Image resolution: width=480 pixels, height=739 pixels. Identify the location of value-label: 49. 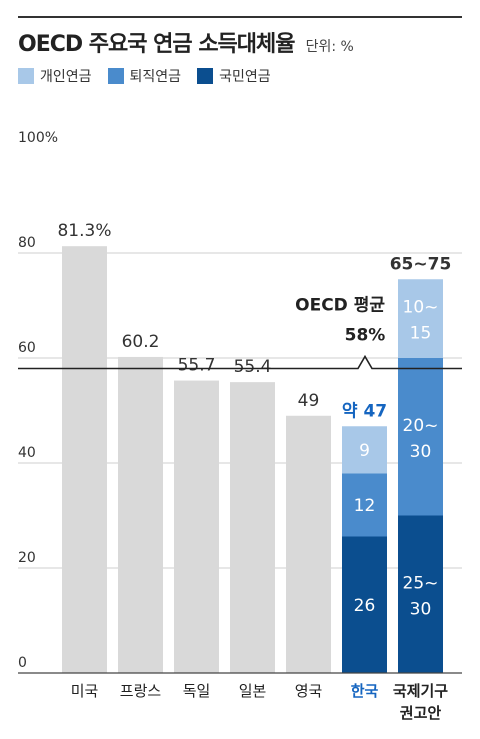
(309, 401).